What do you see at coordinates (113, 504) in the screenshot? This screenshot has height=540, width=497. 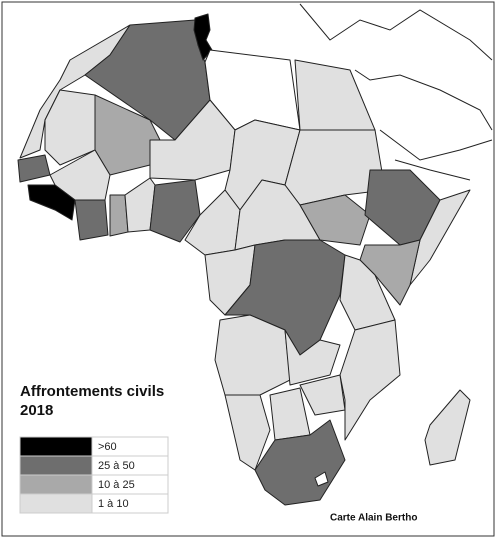 I see `legend-label: 1 à 10` at bounding box center [113, 504].